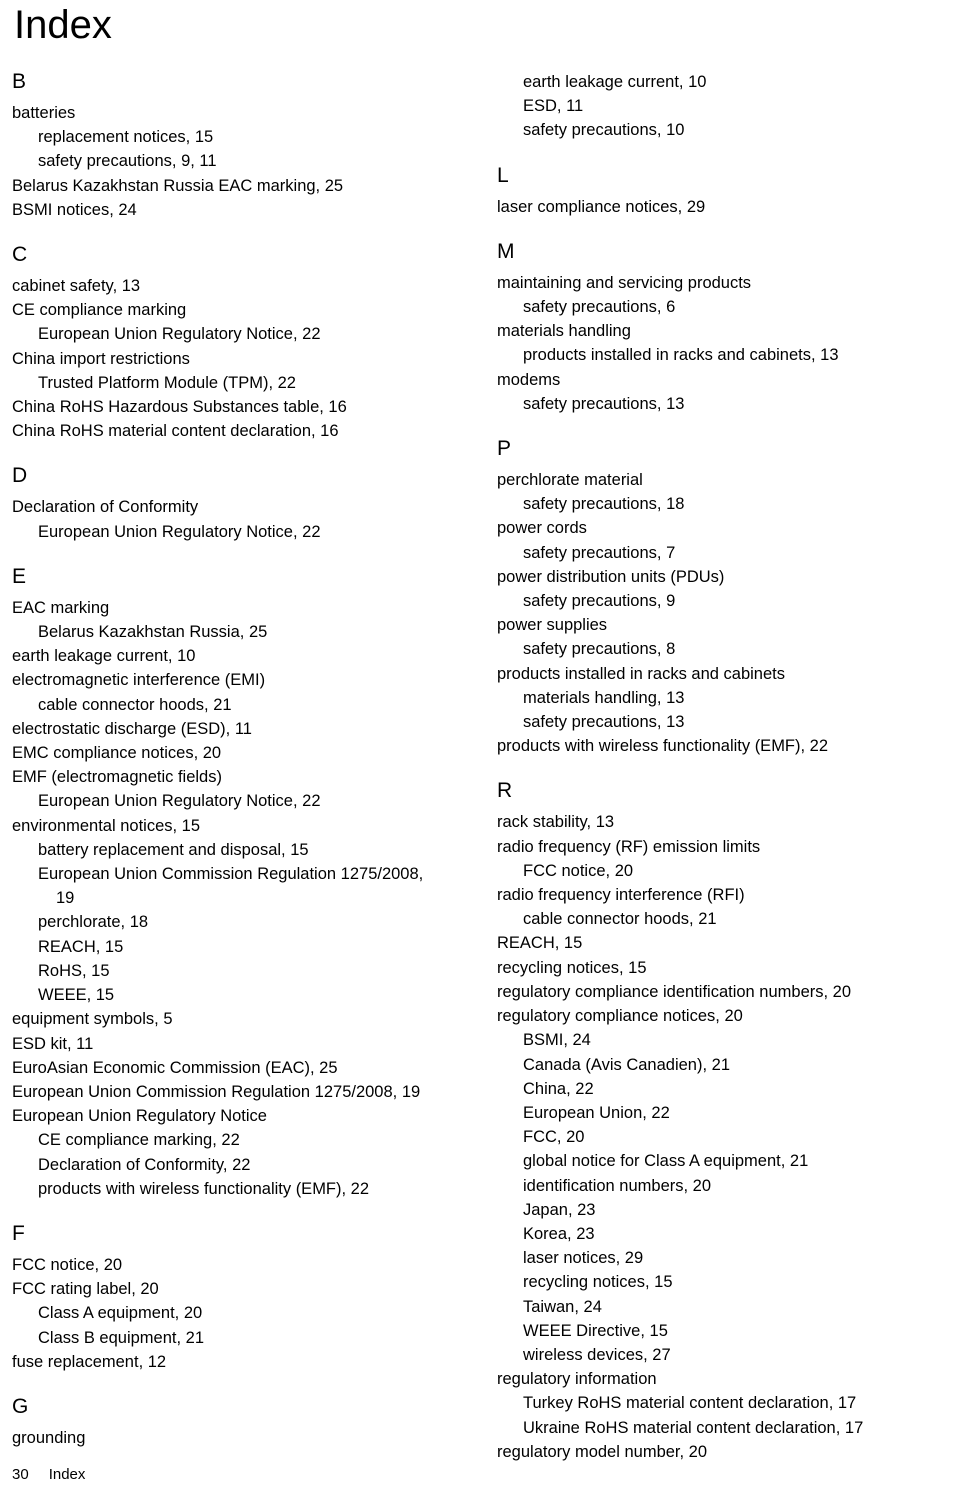  I want to click on index-entry: products installed in racks and cabinets, so click(641, 673).